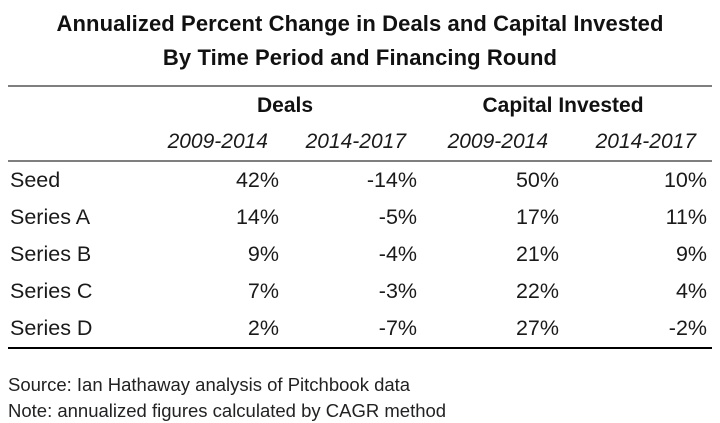  I want to click on table-row-series-a: Series A 14% -5% 17% 11%, so click(360, 217).